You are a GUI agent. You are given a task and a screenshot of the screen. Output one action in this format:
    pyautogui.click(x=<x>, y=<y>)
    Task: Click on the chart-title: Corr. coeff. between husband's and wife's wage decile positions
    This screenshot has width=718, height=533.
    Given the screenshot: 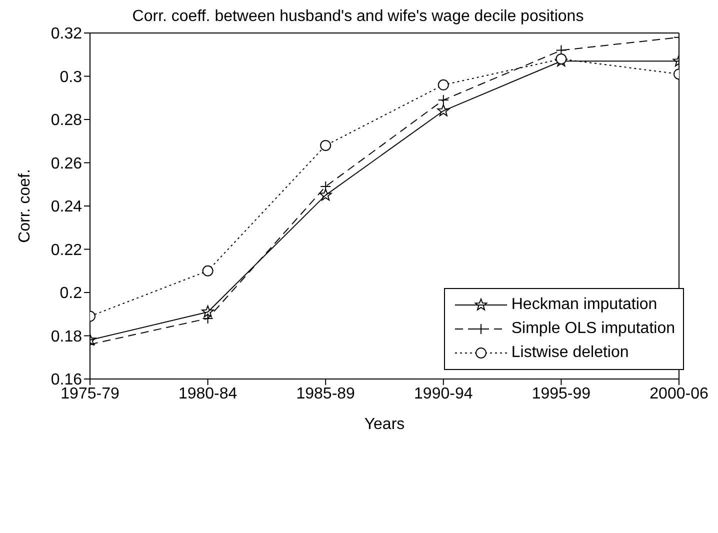 What is the action you would take?
    pyautogui.click(x=358, y=17)
    